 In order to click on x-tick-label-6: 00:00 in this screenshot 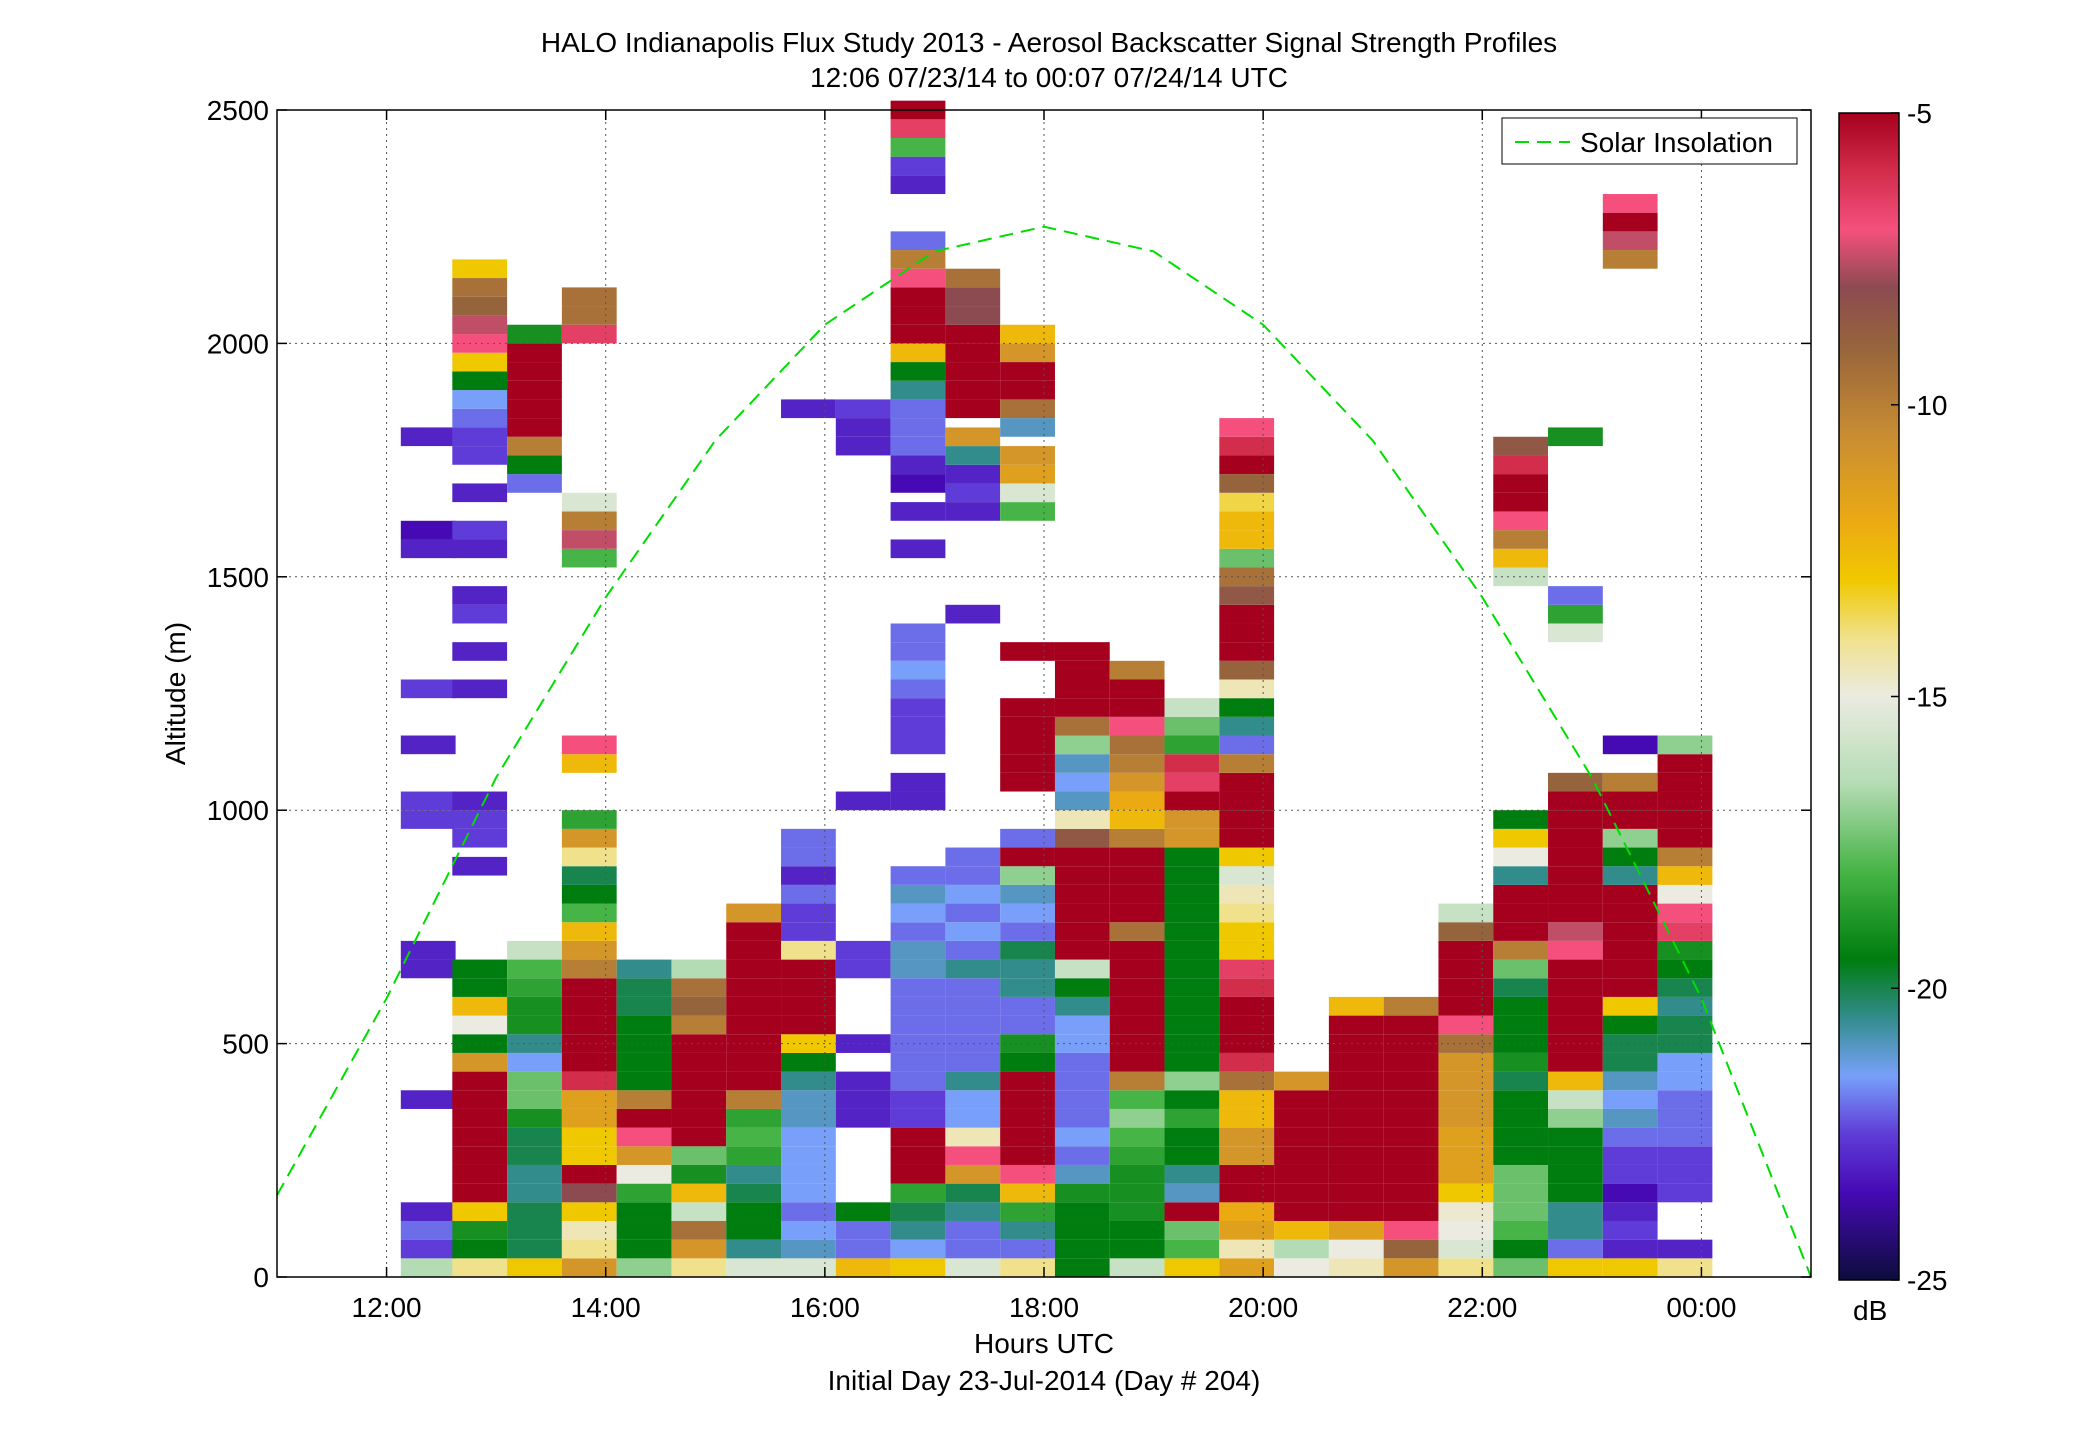, I will do `click(1701, 1307)`.